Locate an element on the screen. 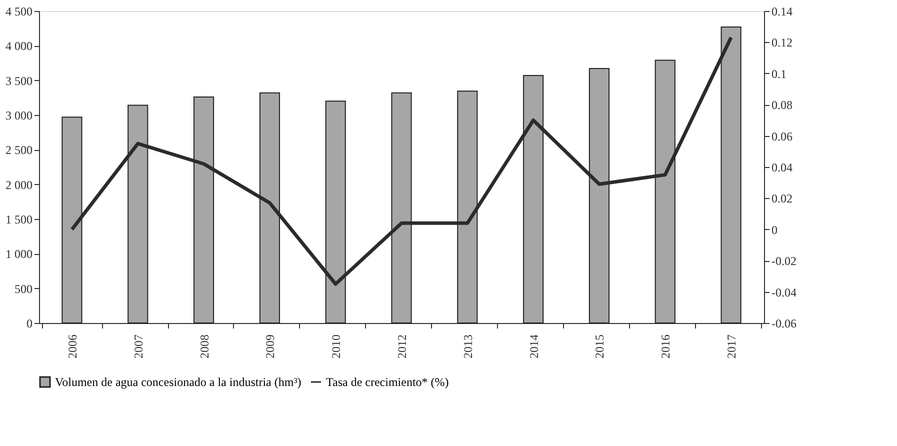 The width and height of the screenshot is (897, 446). y2-tick-label: 0.06 is located at coordinates (782, 136).